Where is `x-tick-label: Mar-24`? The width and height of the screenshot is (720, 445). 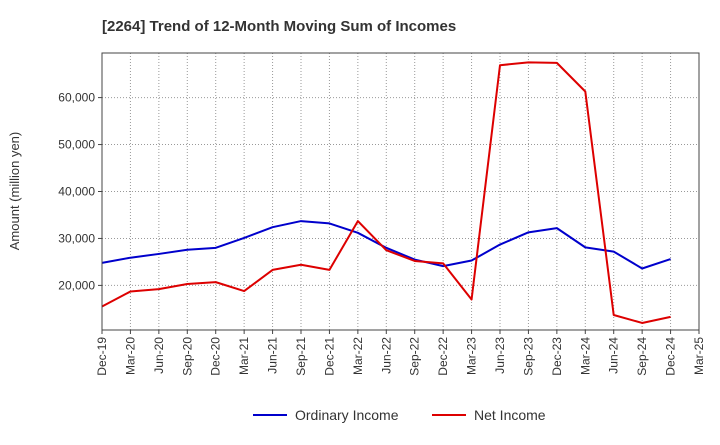 x-tick-label: Mar-24 is located at coordinates (585, 356).